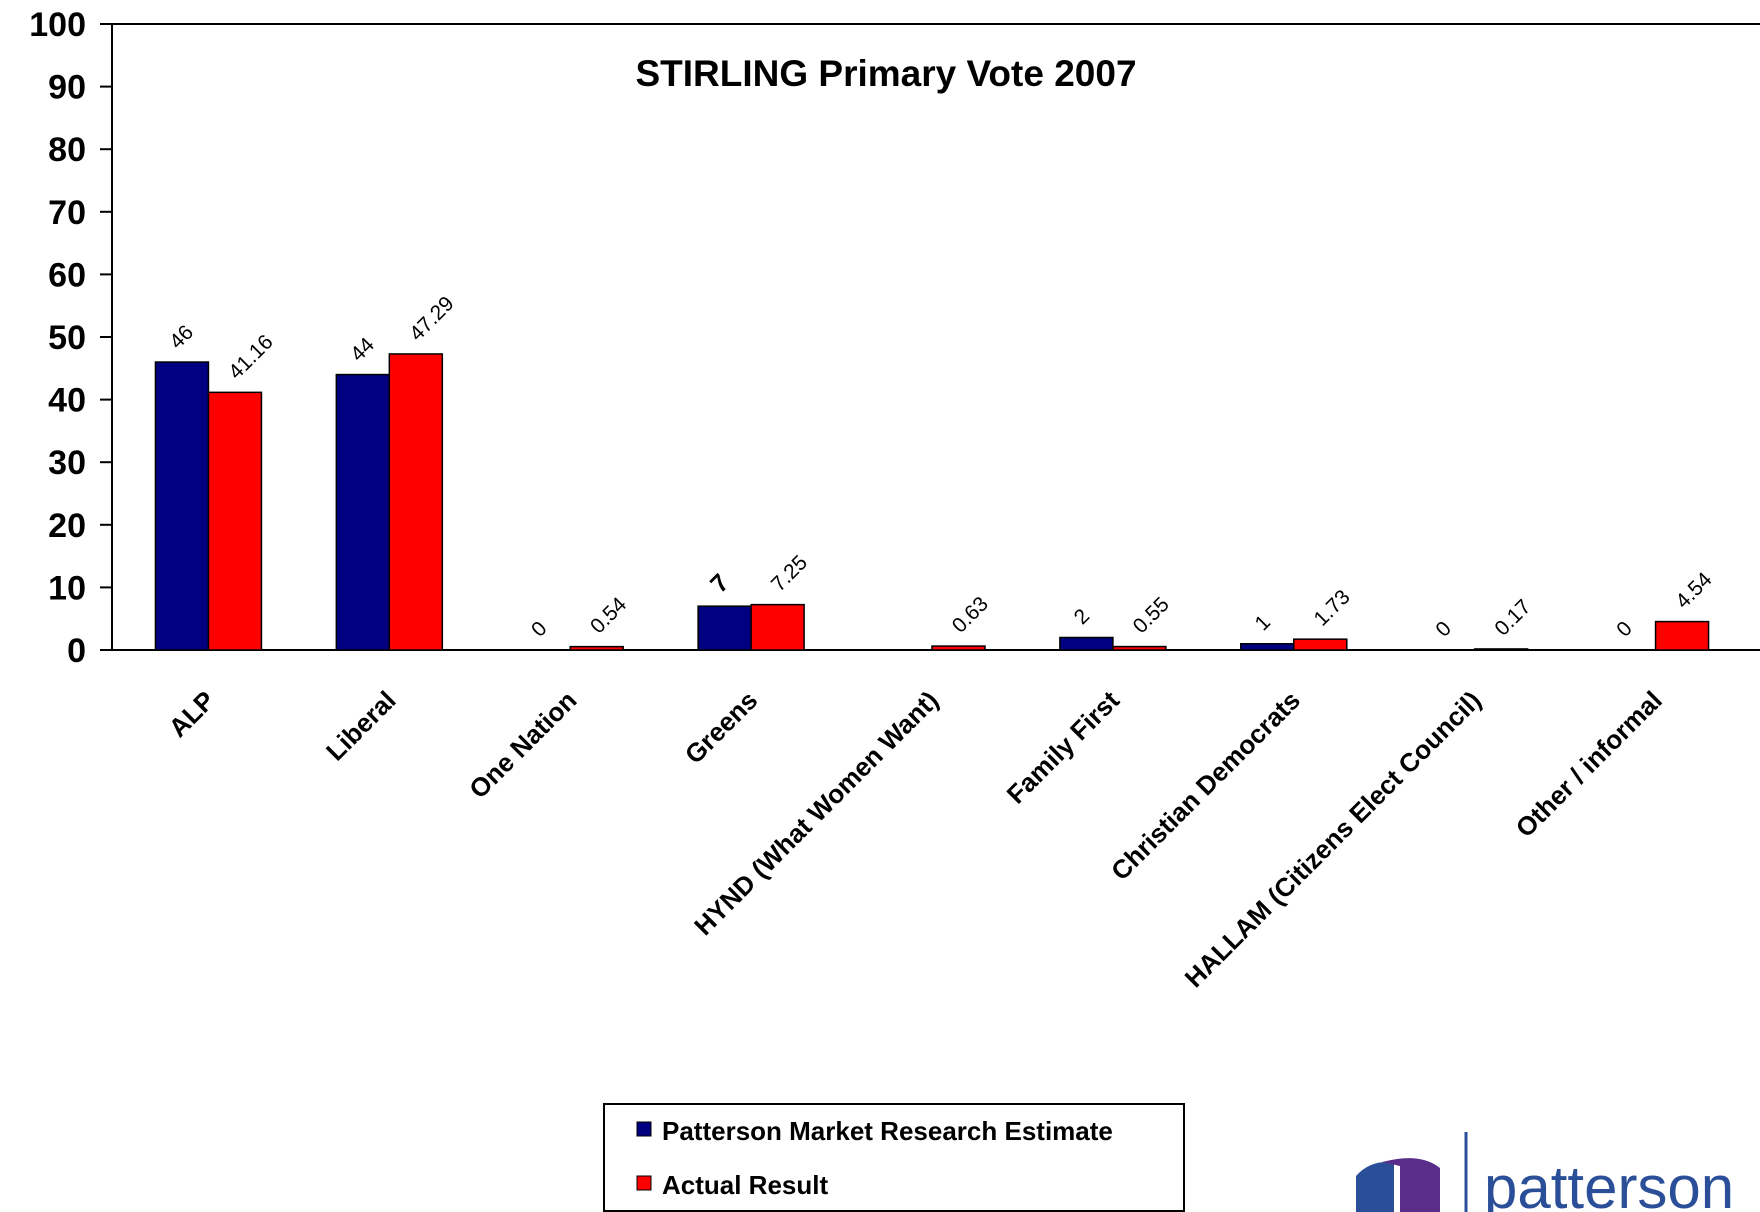 This screenshot has width=1760, height=1212. Describe the element at coordinates (885, 73) in the screenshot. I see `chart-title: STIRLING Primary Vote 2007` at that location.